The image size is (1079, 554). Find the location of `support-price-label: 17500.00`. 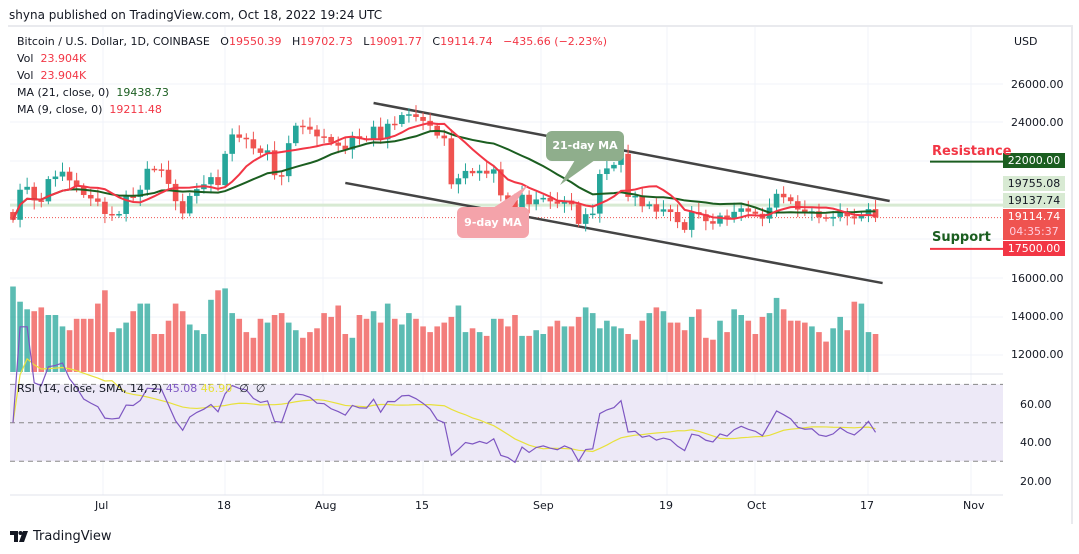

support-price-label: 17500.00 is located at coordinates (1034, 248).